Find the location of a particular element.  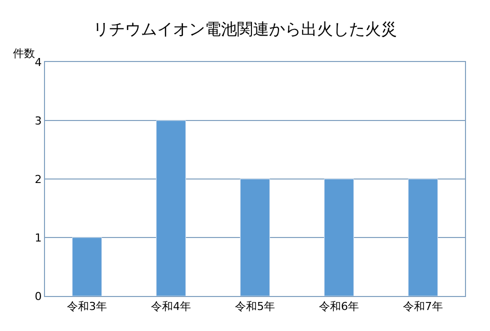

x-tick-label: 令和3年 is located at coordinates (87, 307).